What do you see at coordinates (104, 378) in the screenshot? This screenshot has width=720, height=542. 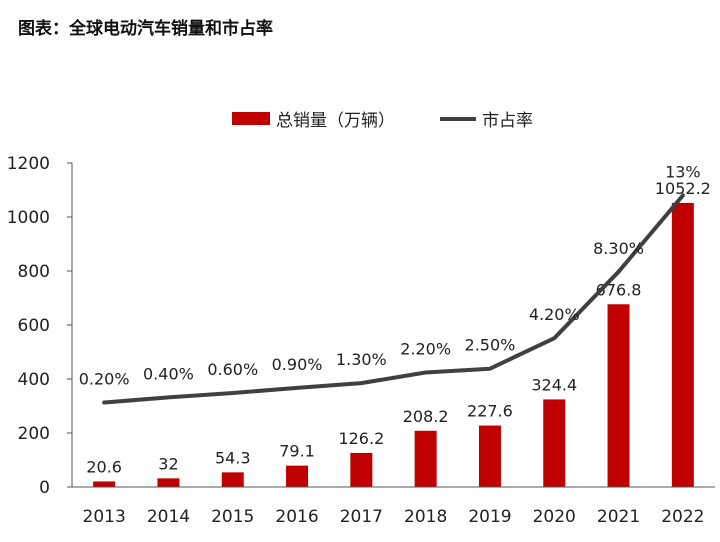 I see `share-label: 0.20%` at bounding box center [104, 378].